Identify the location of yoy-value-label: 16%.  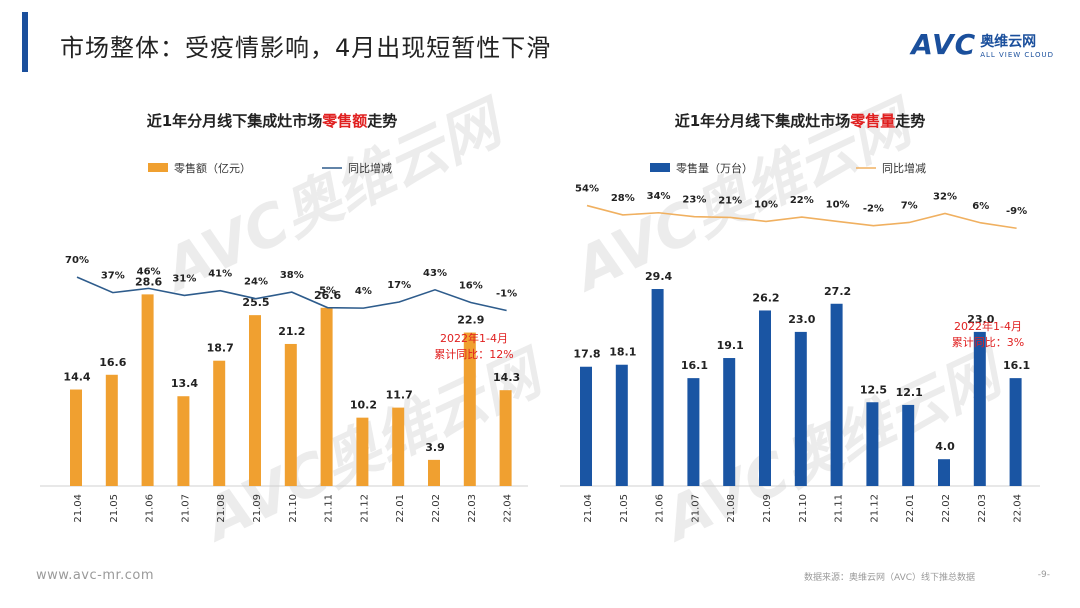
(471, 285).